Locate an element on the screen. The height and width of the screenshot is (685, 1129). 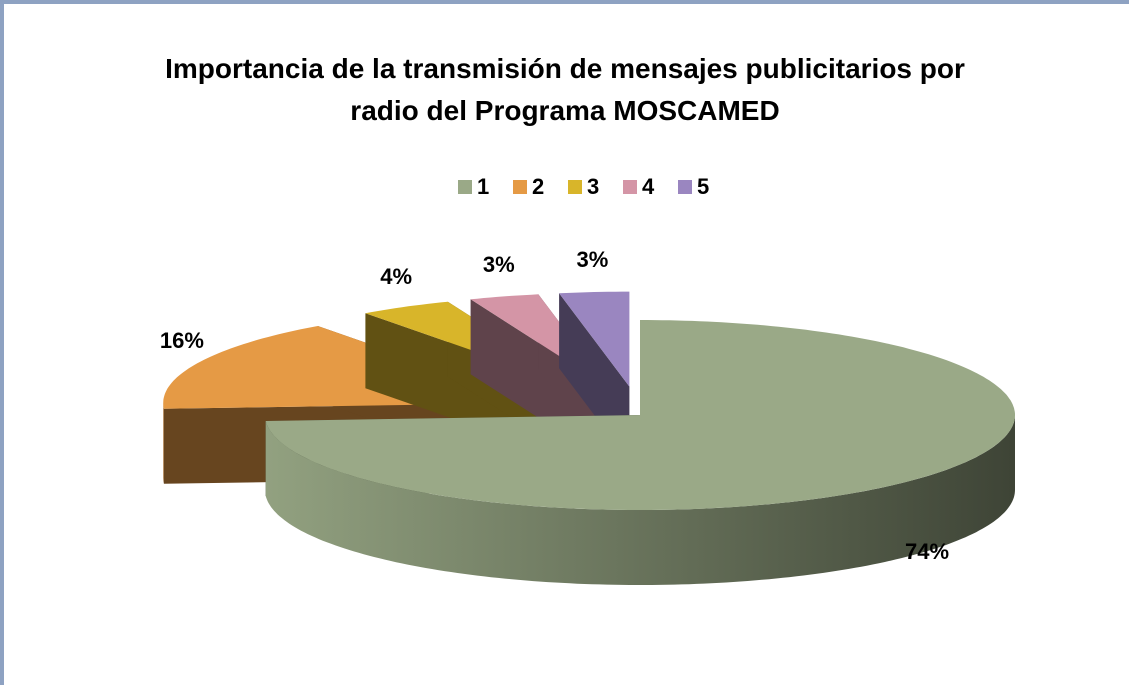
value-label: 16% is located at coordinates (182, 340).